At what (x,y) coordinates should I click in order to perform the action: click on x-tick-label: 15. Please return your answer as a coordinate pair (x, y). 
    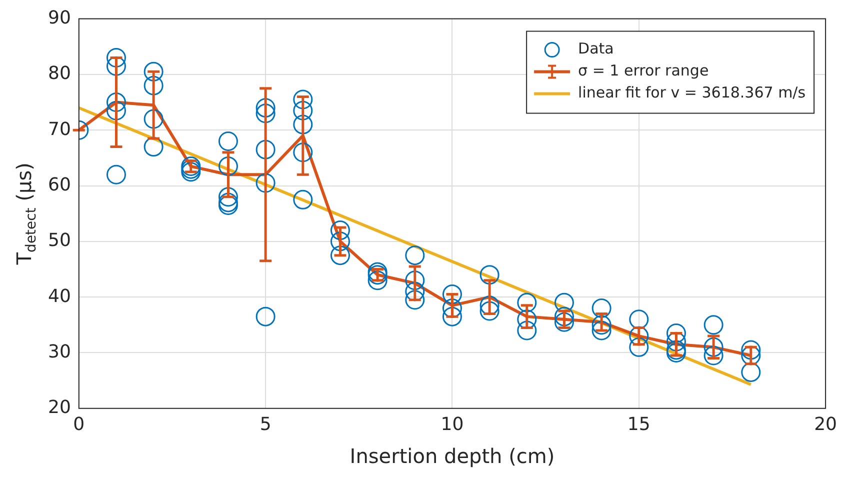
    Looking at the image, I should click on (638, 424).